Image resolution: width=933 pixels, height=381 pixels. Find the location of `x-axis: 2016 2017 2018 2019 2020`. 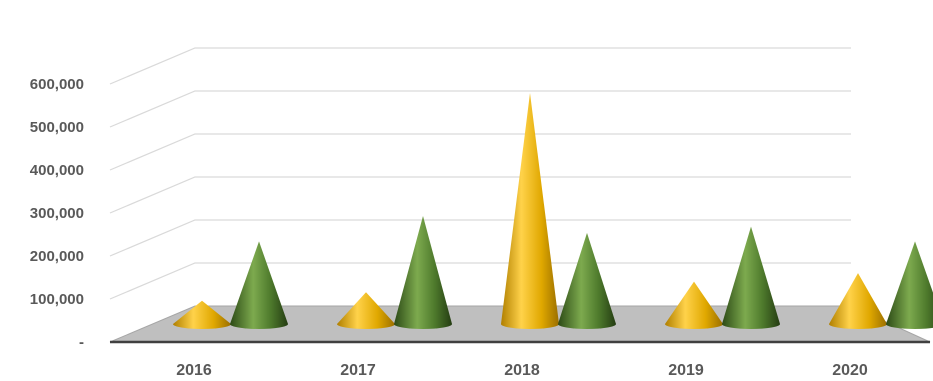

x-axis: 2016 2017 2018 2019 2020 is located at coordinates (522, 370).